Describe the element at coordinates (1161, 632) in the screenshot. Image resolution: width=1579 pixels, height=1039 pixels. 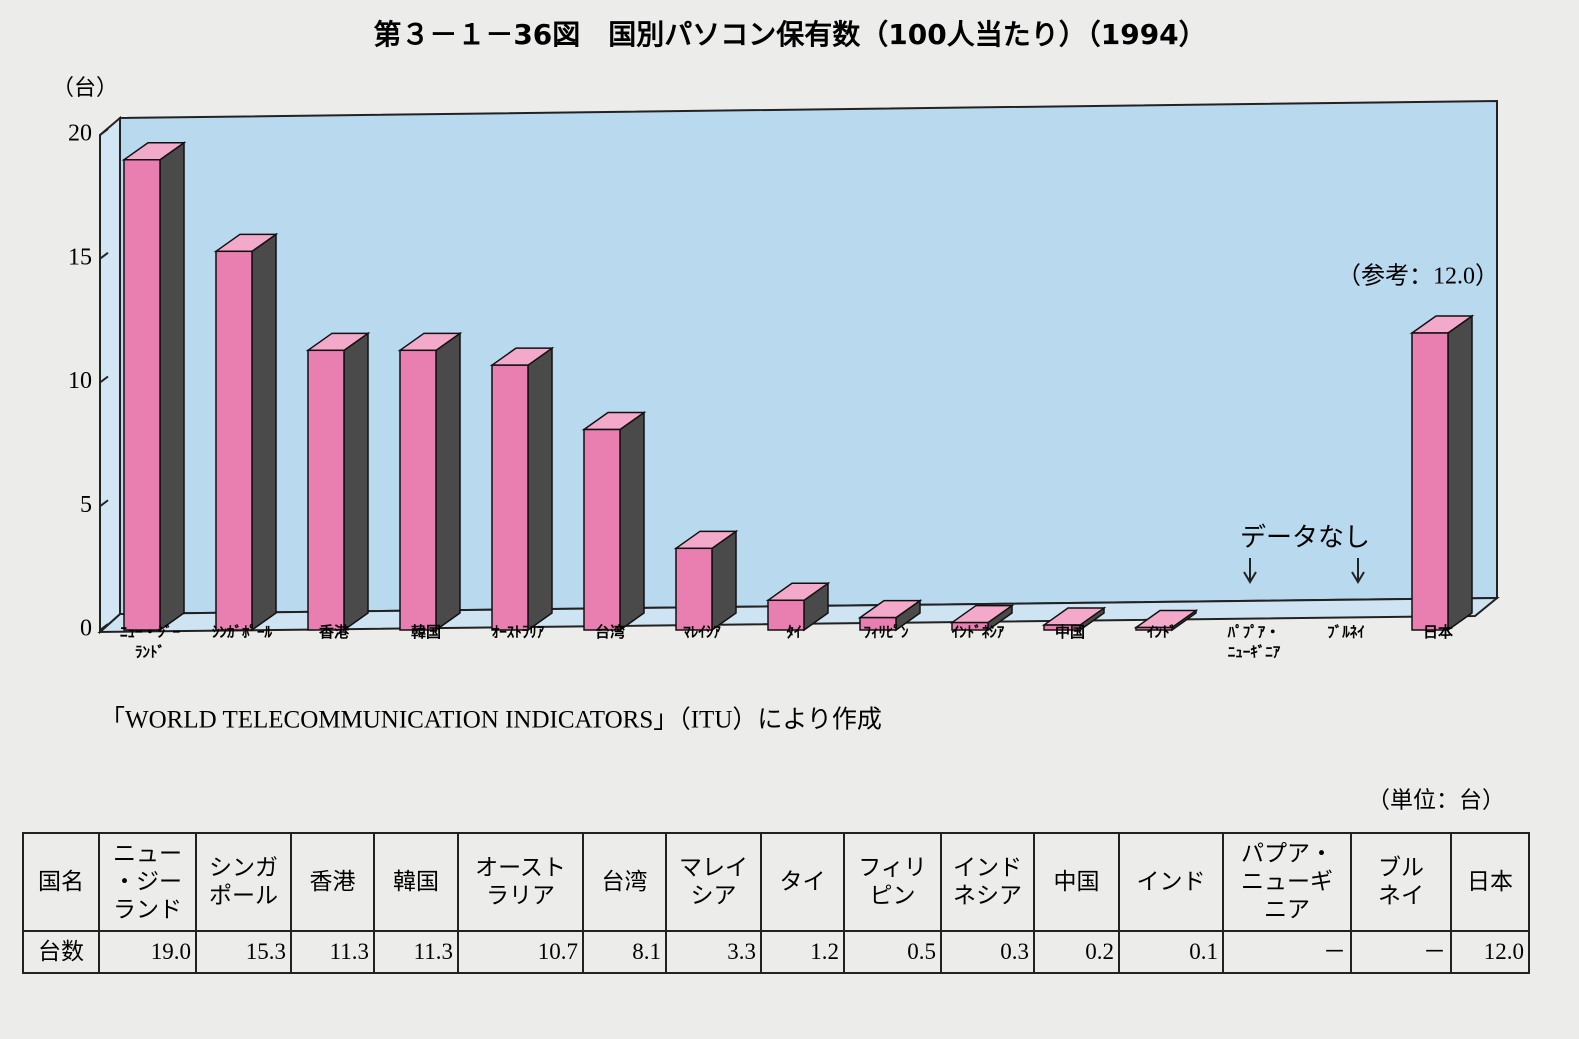
I see `x-tick-label: ｲﾝﾄﾞ` at that location.